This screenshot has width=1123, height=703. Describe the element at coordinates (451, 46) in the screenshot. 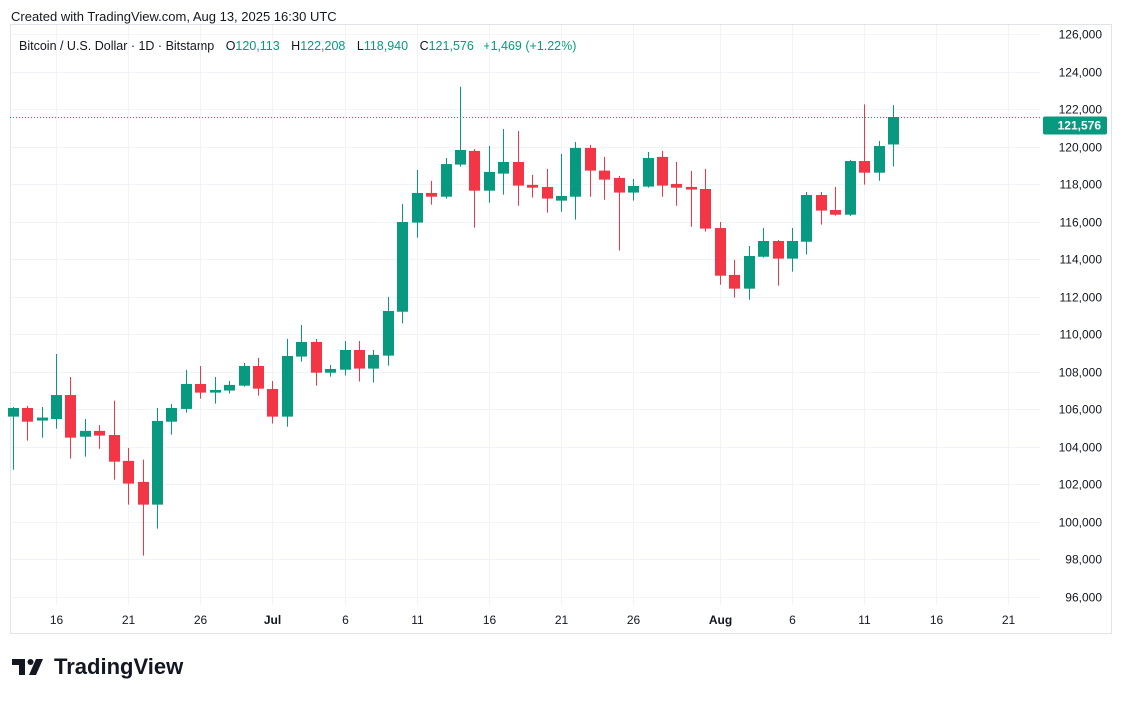

I see `close-value: 121,576` at that location.